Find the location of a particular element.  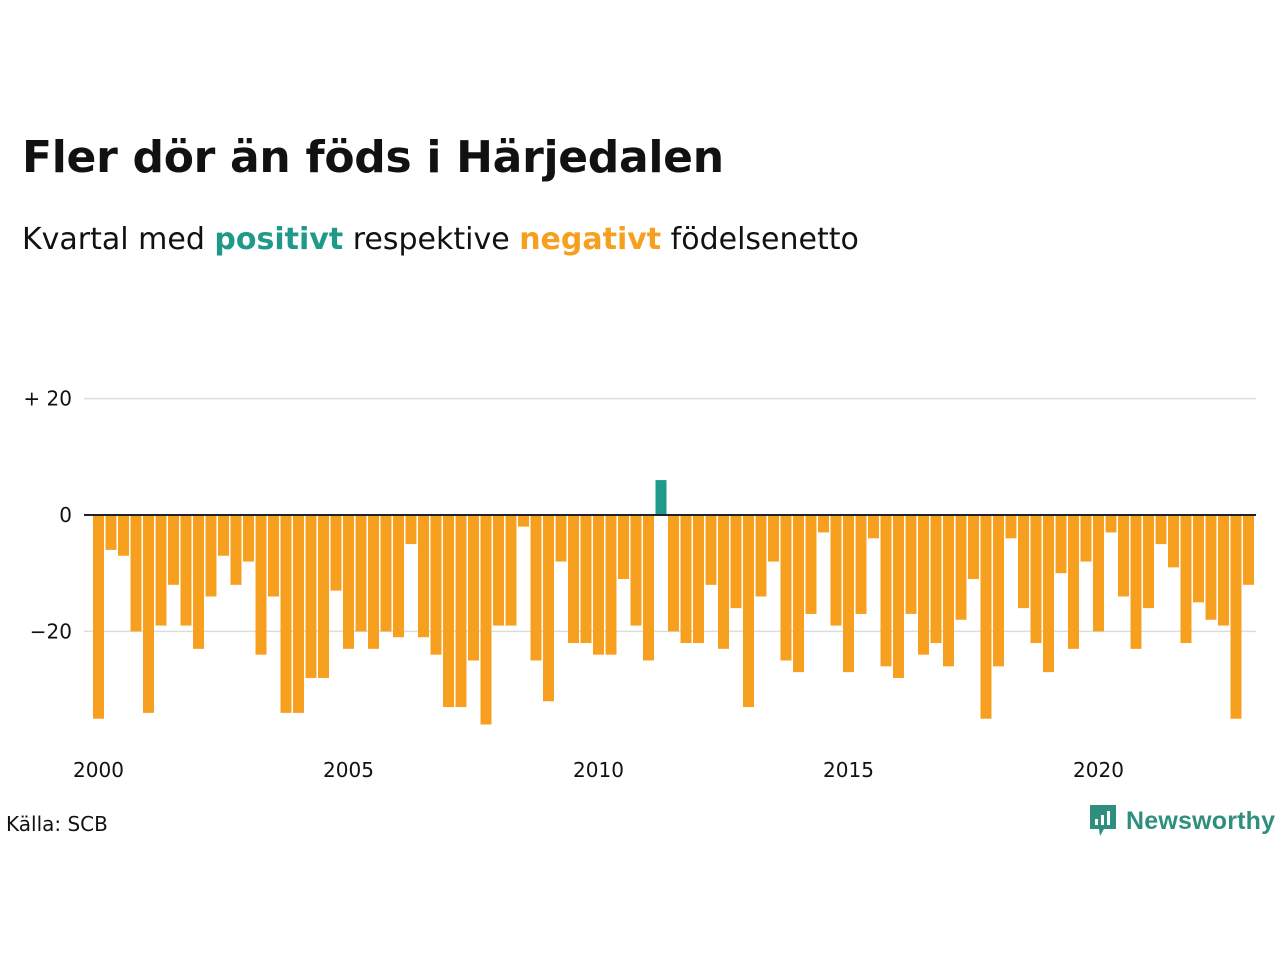

x-tick-label: 2015 is located at coordinates (848, 770).